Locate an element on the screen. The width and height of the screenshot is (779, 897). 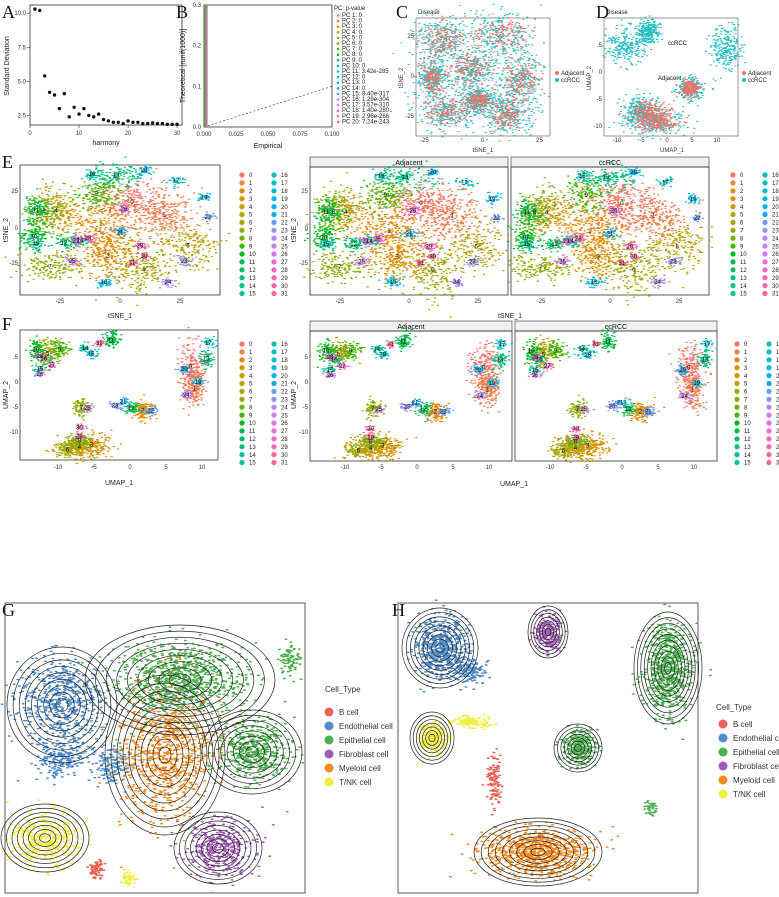
panel-e-ccrcc-cluster-22-cells is located at coordinates (698, 218).